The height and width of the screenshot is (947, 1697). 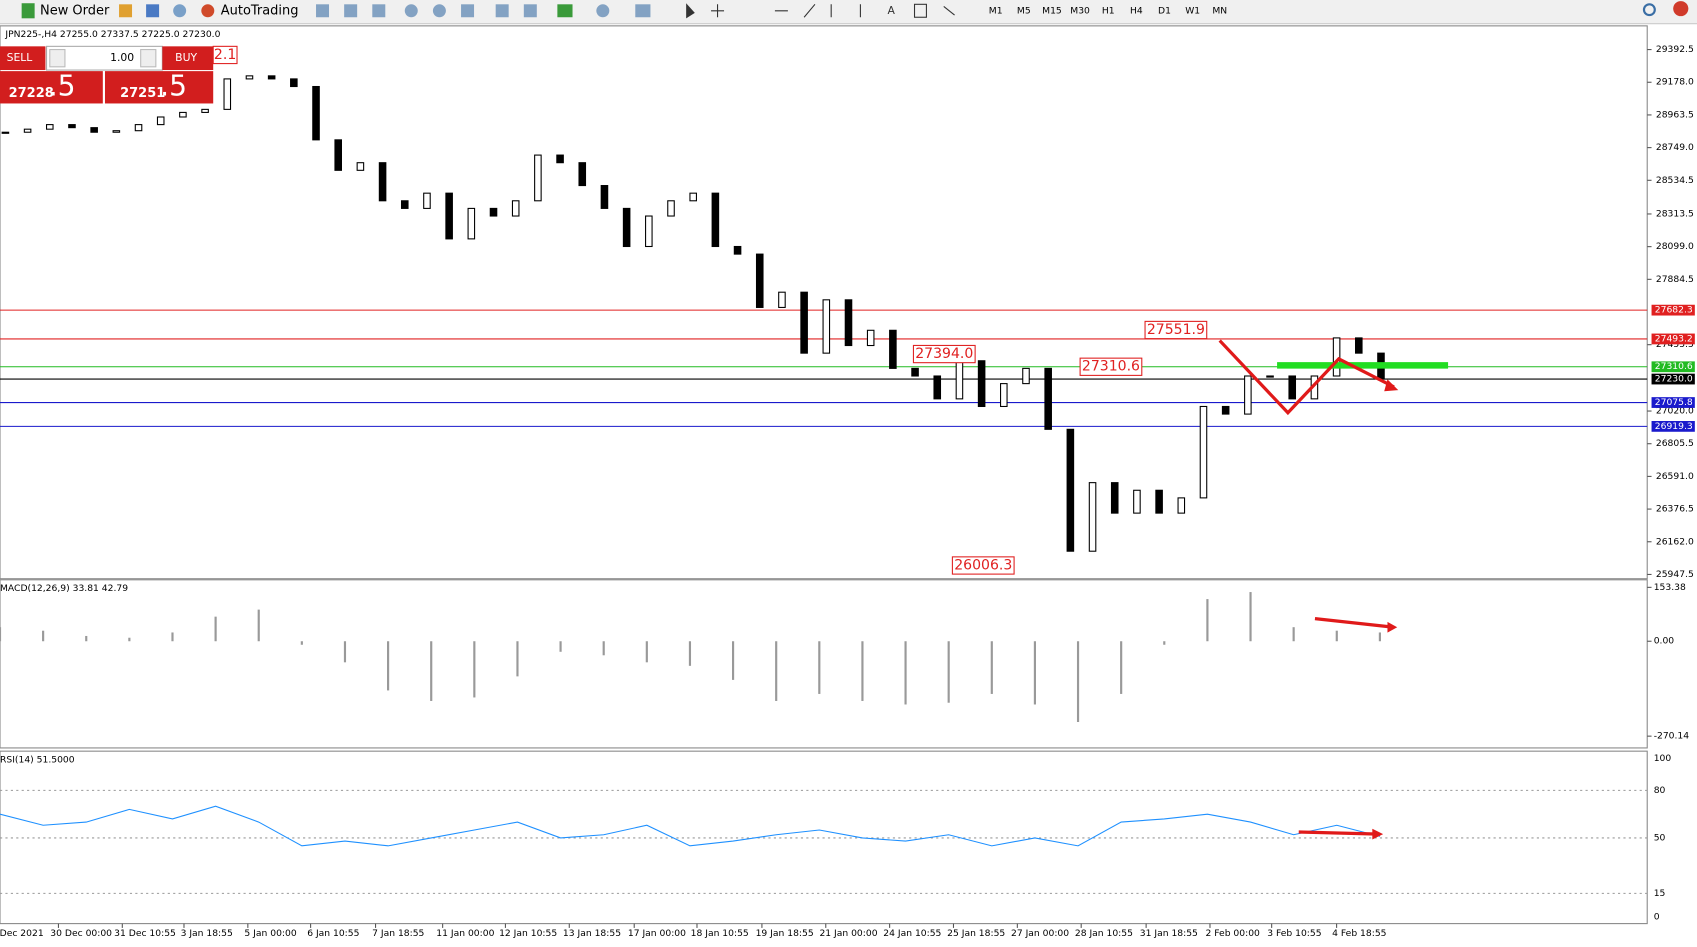 What do you see at coordinates (1663, 758) in the screenshot?
I see `rsi-tick-label: 100` at bounding box center [1663, 758].